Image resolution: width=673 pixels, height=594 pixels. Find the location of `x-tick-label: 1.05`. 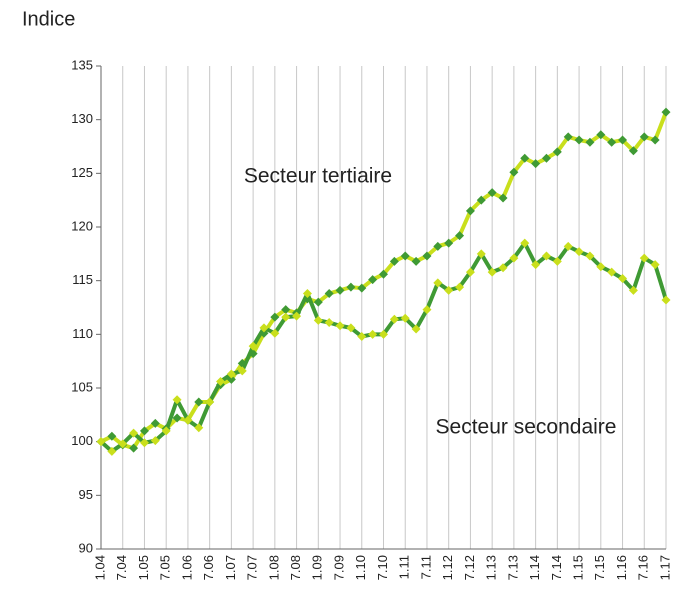

x-tick-label: 1.05 is located at coordinates (143, 567).